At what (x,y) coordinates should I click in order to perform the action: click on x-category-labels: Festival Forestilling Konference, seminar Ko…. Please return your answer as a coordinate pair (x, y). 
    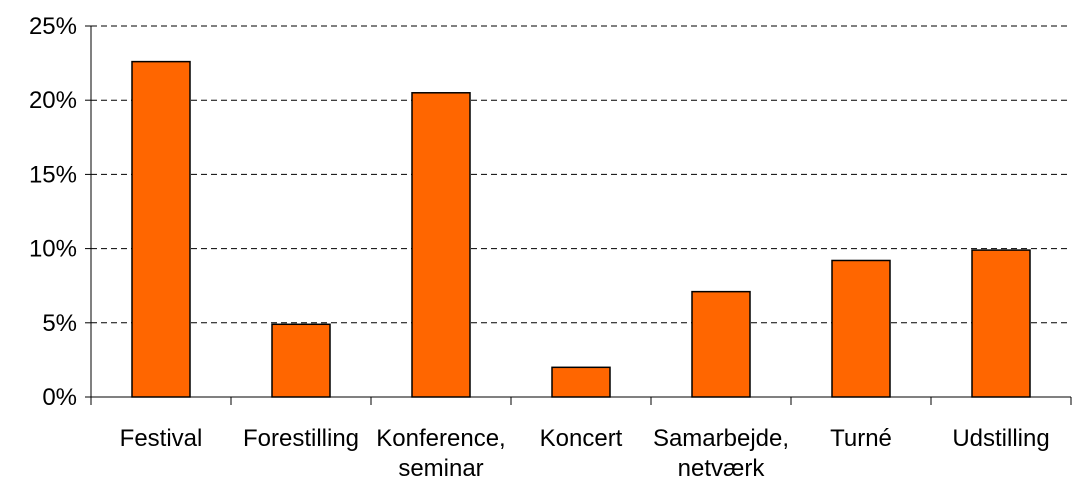
    Looking at the image, I should click on (585, 453).